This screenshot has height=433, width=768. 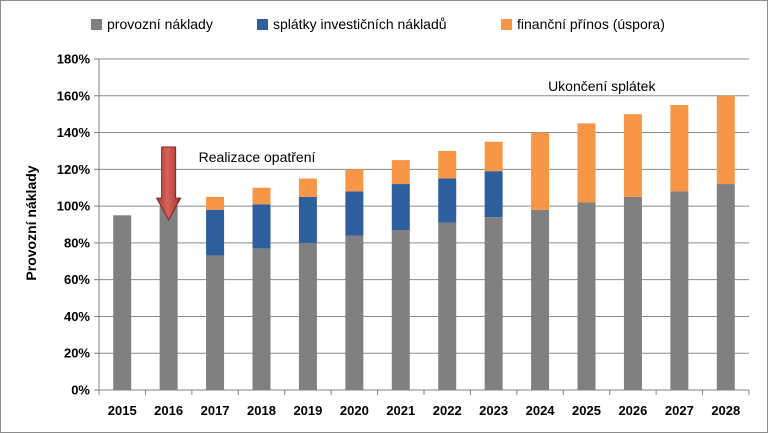 I want to click on x-tick-label-2028: 2028, so click(x=725, y=410).